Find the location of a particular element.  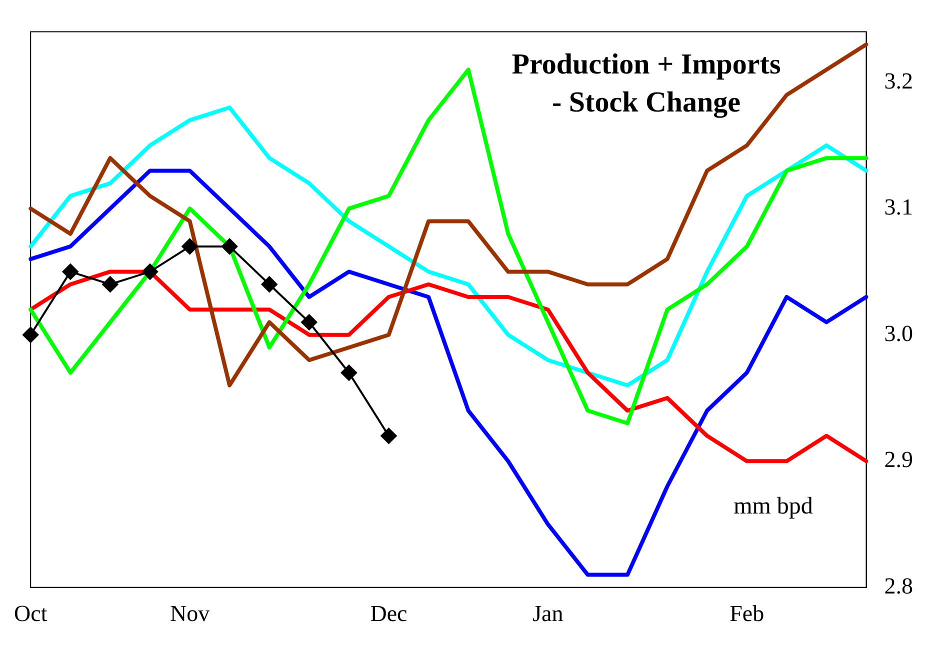

x-tick-label: Oct is located at coordinates (31, 613).